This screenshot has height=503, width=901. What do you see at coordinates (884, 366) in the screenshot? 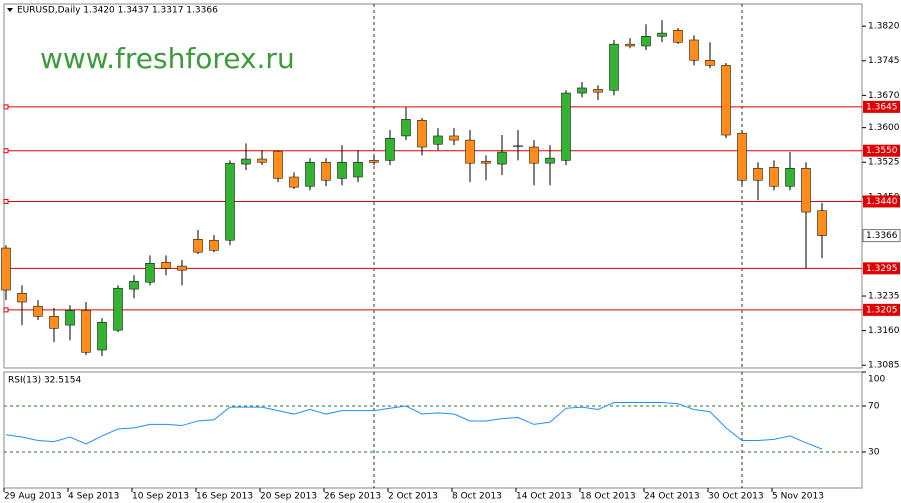
I see `y-tick-label: 1.3085` at bounding box center [884, 366].